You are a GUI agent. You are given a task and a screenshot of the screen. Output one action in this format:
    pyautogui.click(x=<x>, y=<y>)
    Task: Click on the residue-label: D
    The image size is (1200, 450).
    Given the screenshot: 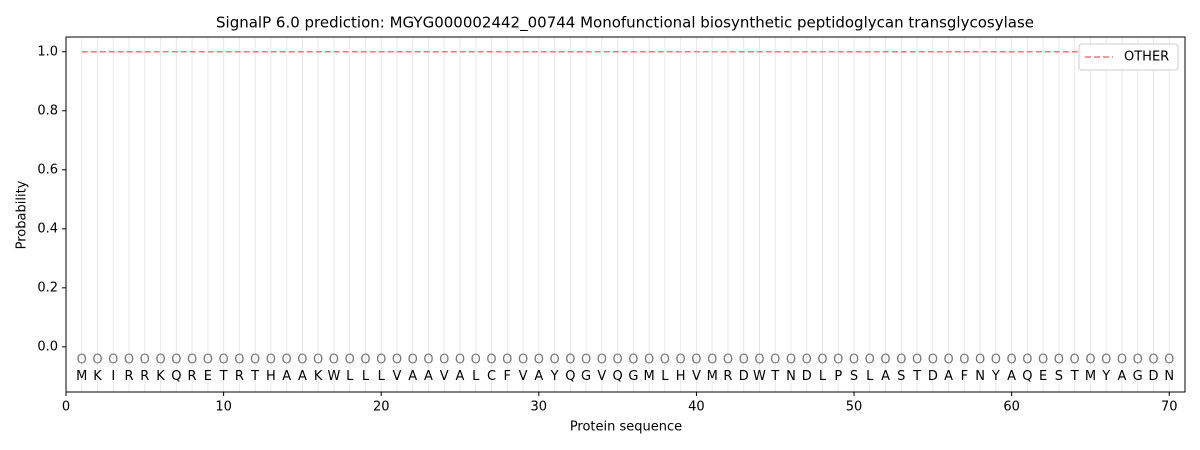 What is the action you would take?
    pyautogui.click(x=744, y=376)
    